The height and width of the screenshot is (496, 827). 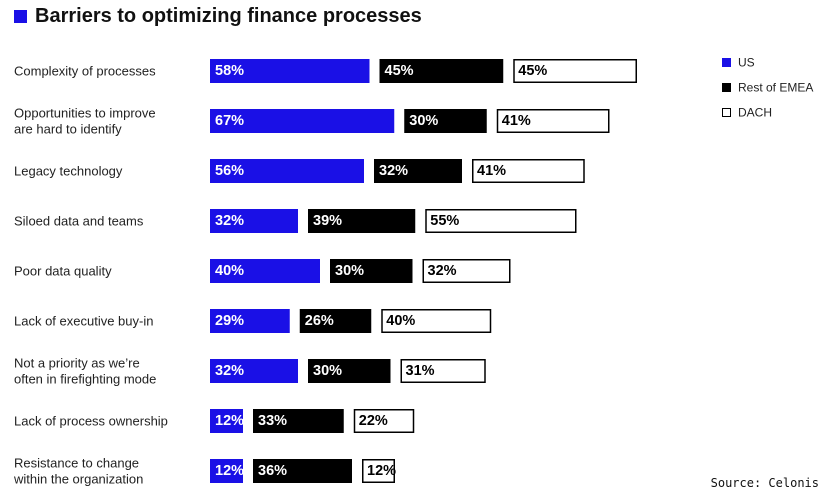 I want to click on category-label: Poor data quality, so click(x=63, y=271).